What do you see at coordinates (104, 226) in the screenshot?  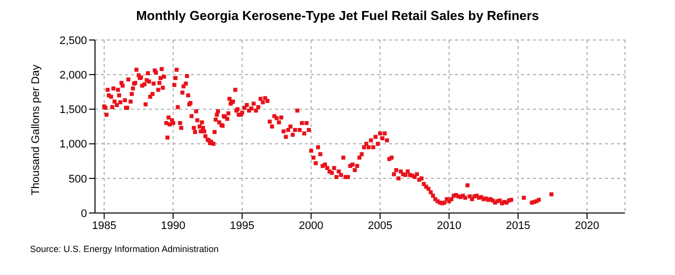 I see `x-tick-label: 1985` at bounding box center [104, 226].